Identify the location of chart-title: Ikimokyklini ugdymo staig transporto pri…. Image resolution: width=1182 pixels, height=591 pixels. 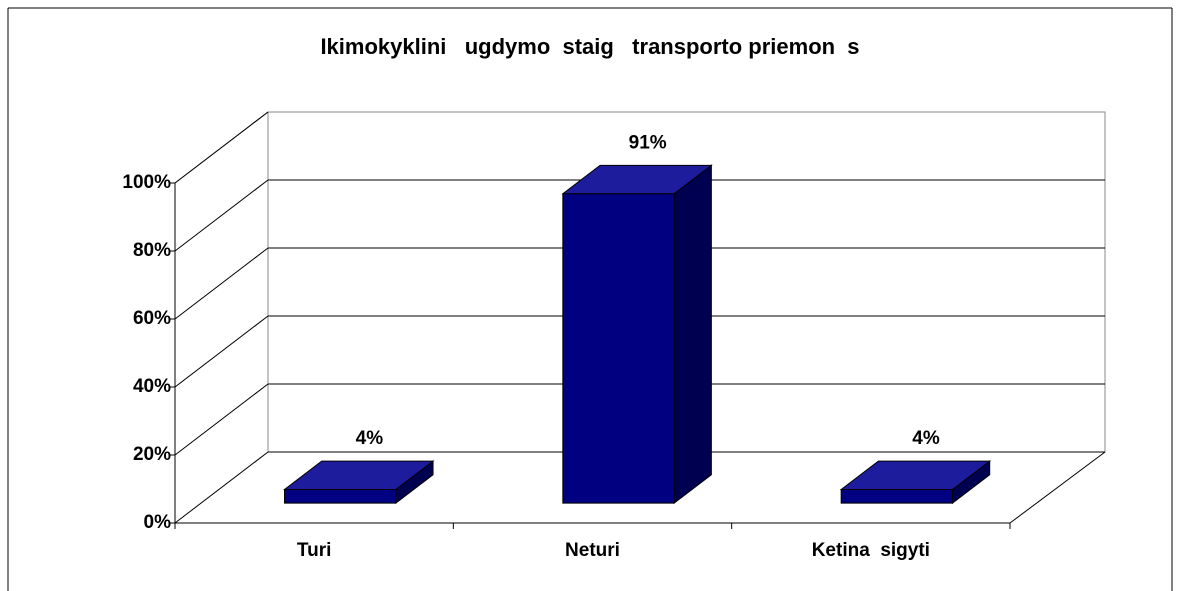
(589, 46).